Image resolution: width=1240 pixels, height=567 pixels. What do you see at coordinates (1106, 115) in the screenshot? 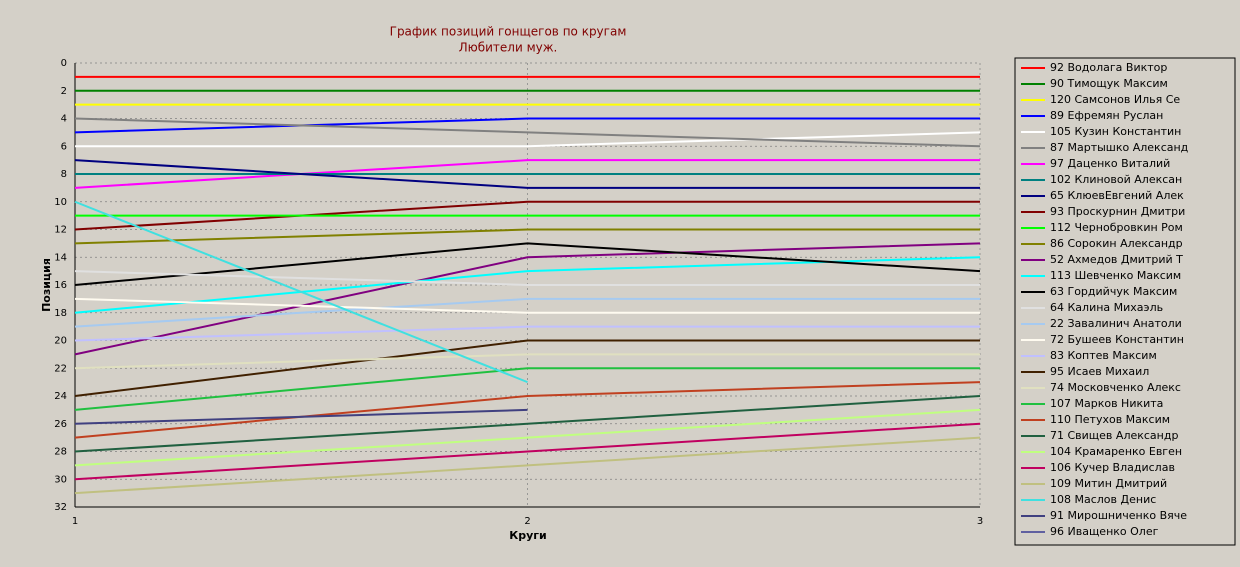
I see `legend-label: 89 Ефремян Руслан` at bounding box center [1106, 115].